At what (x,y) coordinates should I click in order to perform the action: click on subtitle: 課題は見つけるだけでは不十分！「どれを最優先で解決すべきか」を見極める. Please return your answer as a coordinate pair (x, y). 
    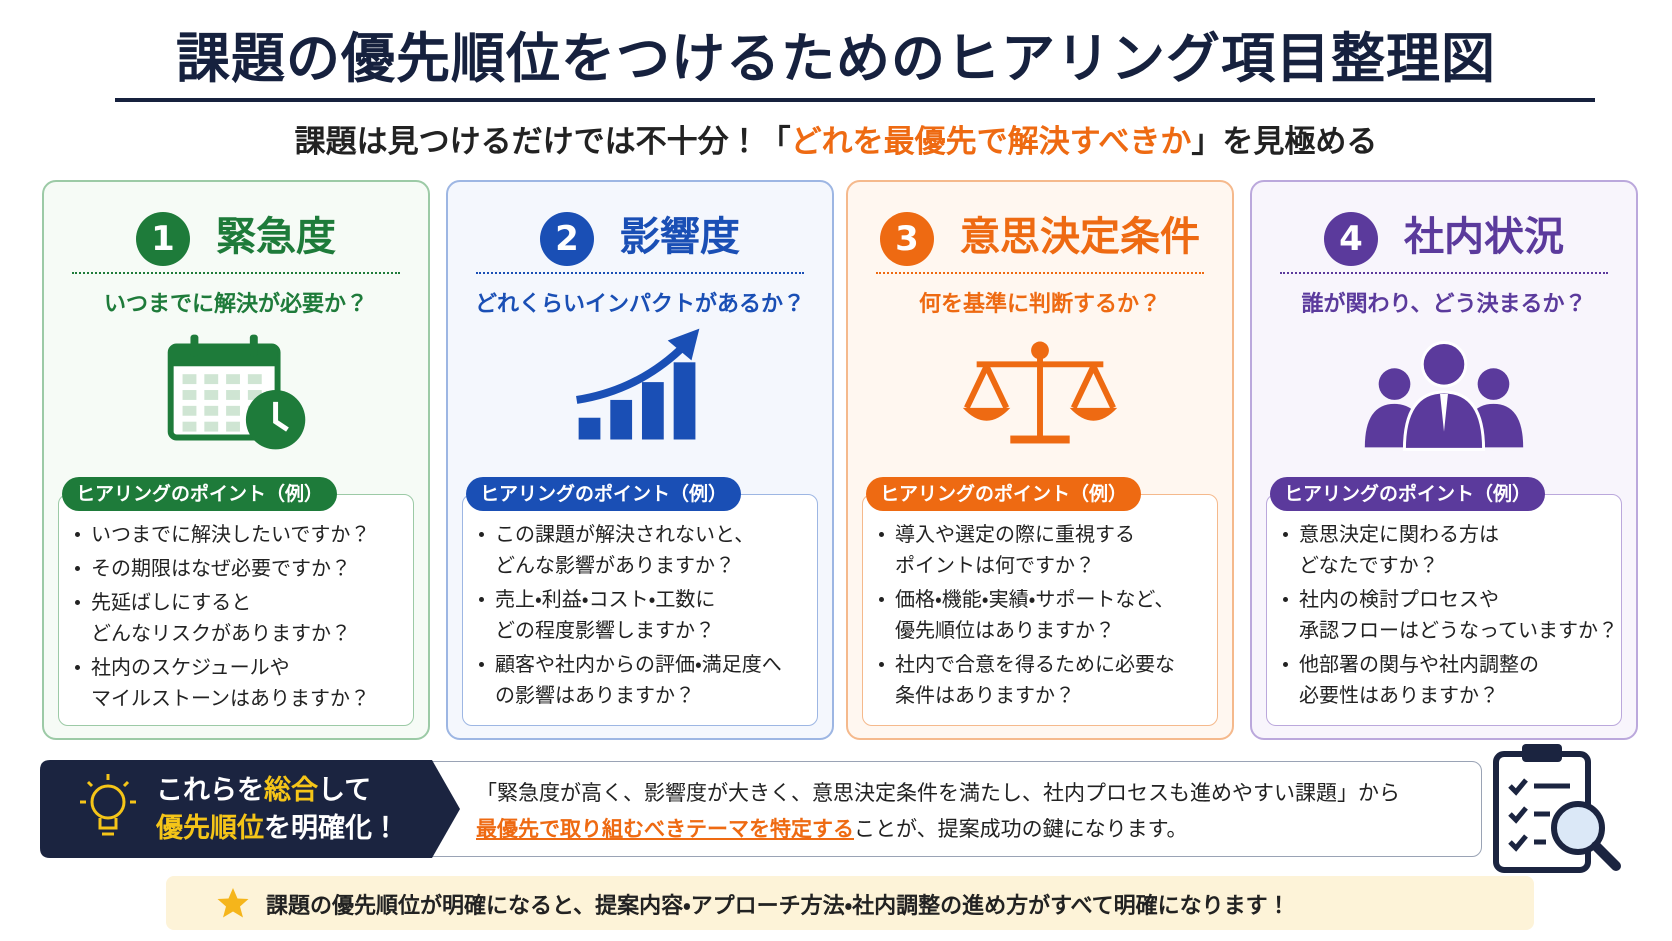
    Looking at the image, I should click on (836, 138).